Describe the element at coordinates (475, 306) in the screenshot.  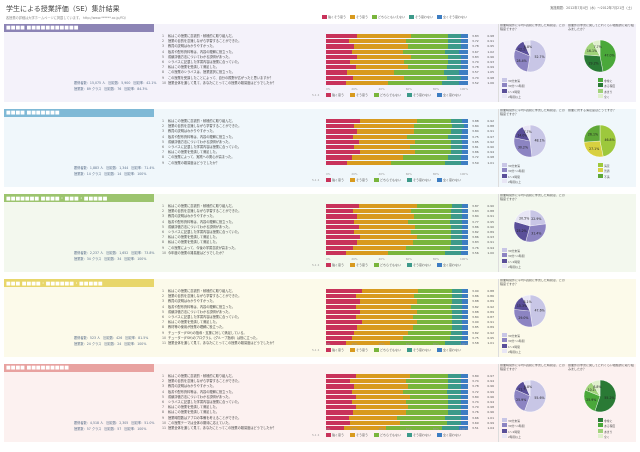
I see `score-mean: 3.82` at that location.